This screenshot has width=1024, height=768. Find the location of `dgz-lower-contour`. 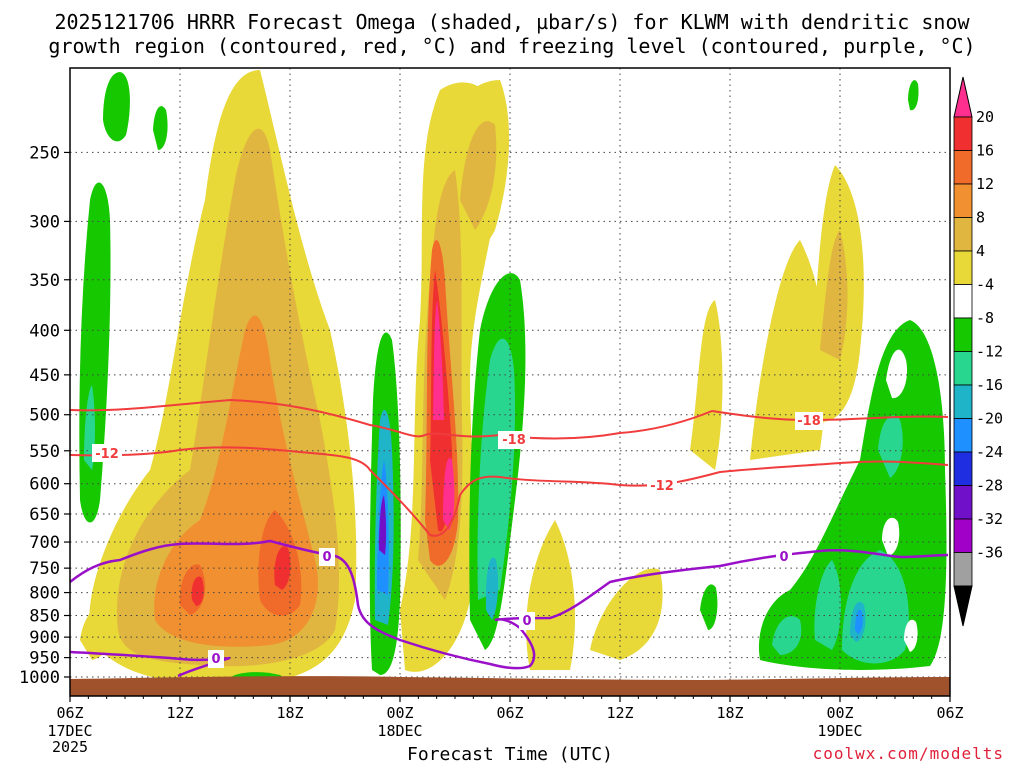

dgz-lower-contour is located at coordinates (509, 491).